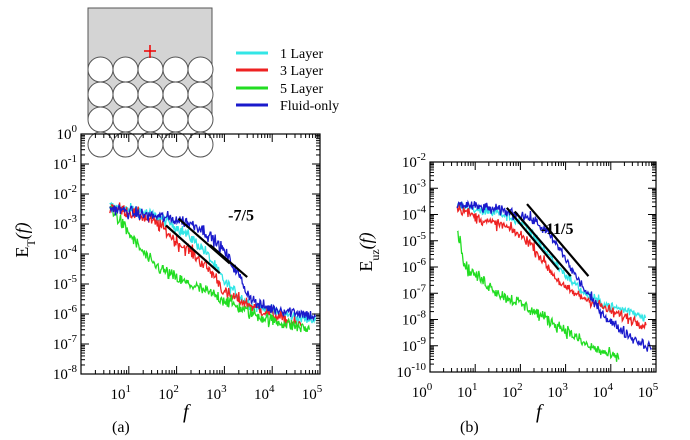 The width and height of the screenshot is (690, 440). What do you see at coordinates (287, 80) in the screenshot?
I see `legend: 1 Layer 3 Layer 5 Layer Fluid-only` at bounding box center [287, 80].